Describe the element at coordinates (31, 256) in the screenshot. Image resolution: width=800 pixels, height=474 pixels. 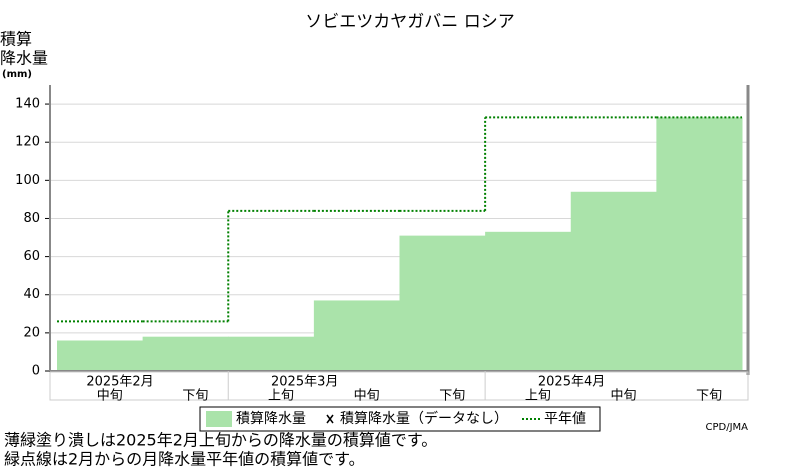
I see `y-tick-label: 60` at that location.